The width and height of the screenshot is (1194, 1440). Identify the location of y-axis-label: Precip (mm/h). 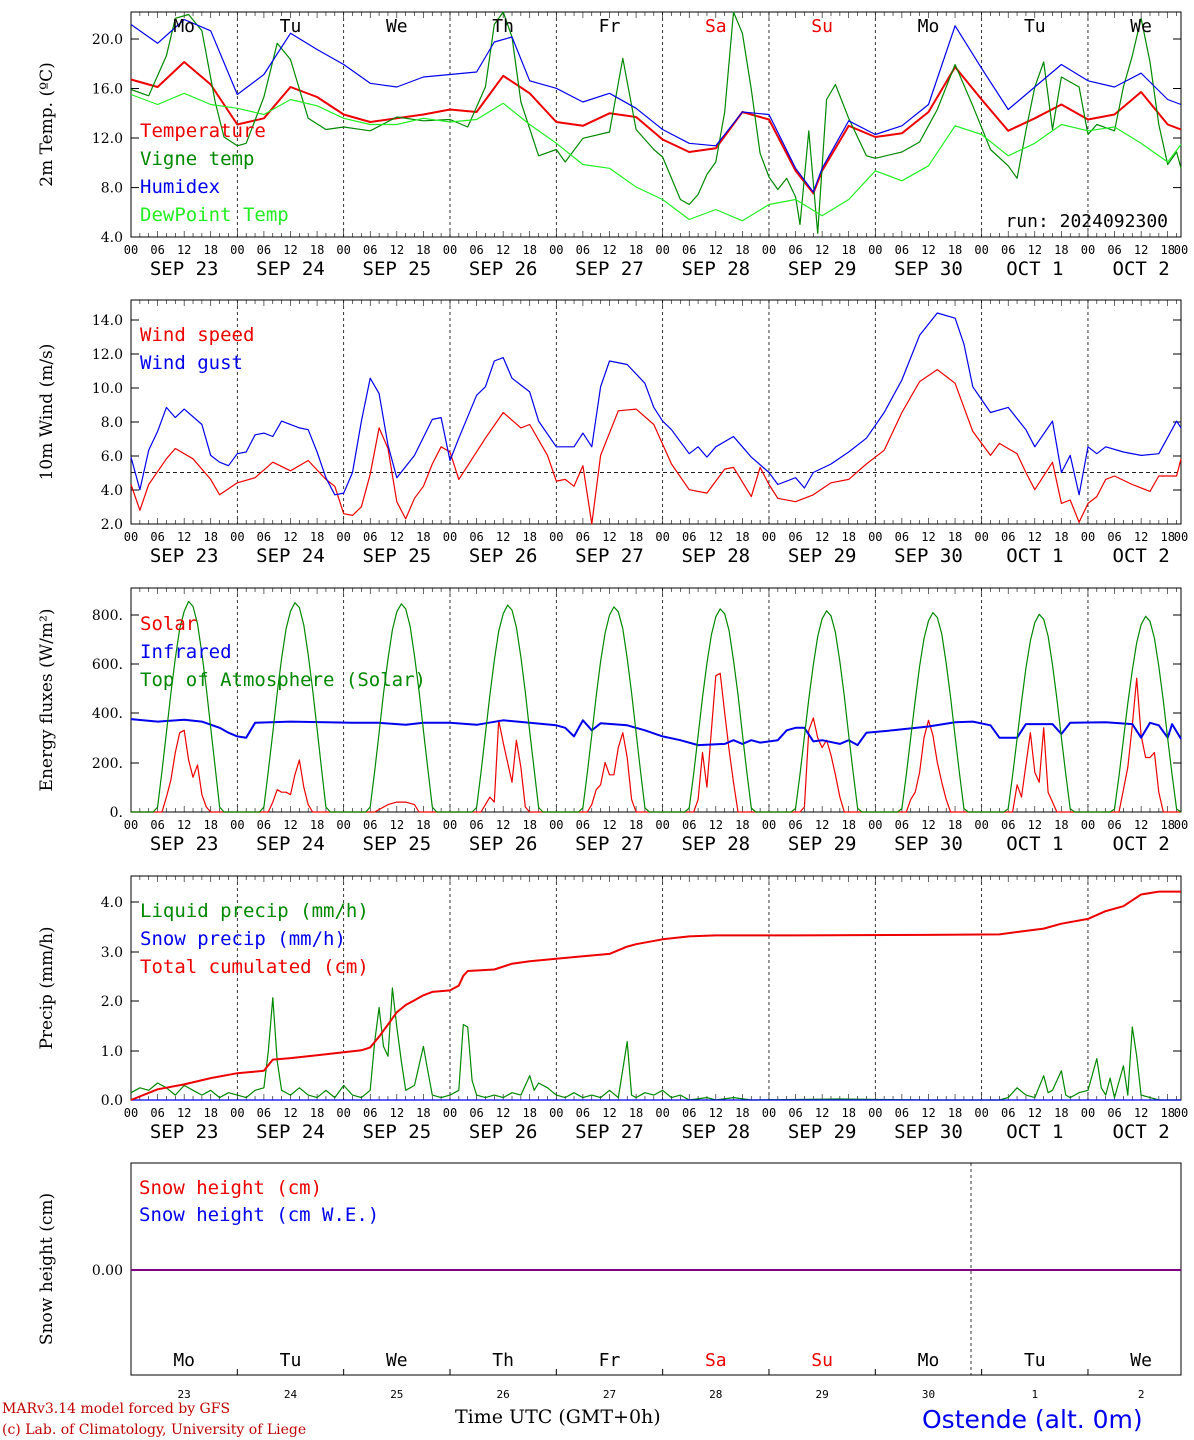
(47, 987).